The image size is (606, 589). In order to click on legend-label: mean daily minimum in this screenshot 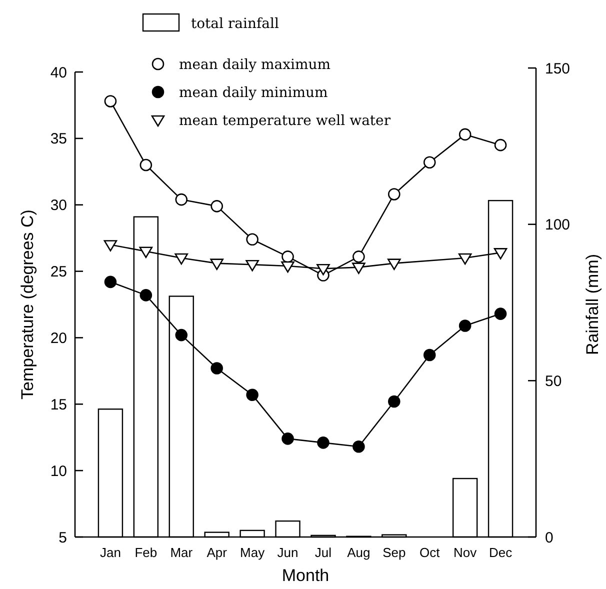, I will do `click(253, 92)`.